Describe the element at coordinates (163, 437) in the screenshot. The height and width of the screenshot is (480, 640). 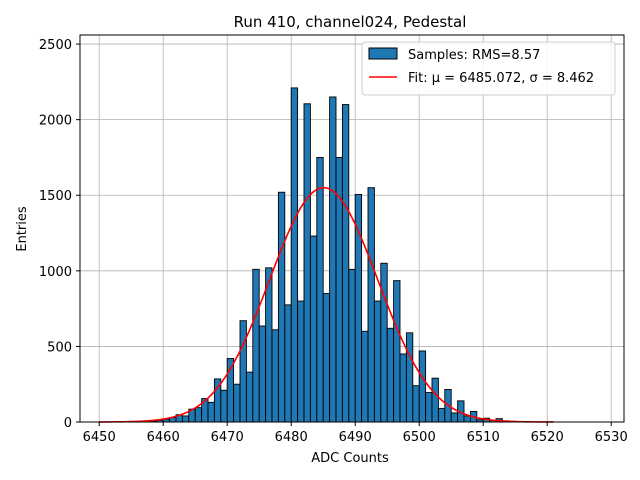
I see `x-tick-label: 6460` at that location.